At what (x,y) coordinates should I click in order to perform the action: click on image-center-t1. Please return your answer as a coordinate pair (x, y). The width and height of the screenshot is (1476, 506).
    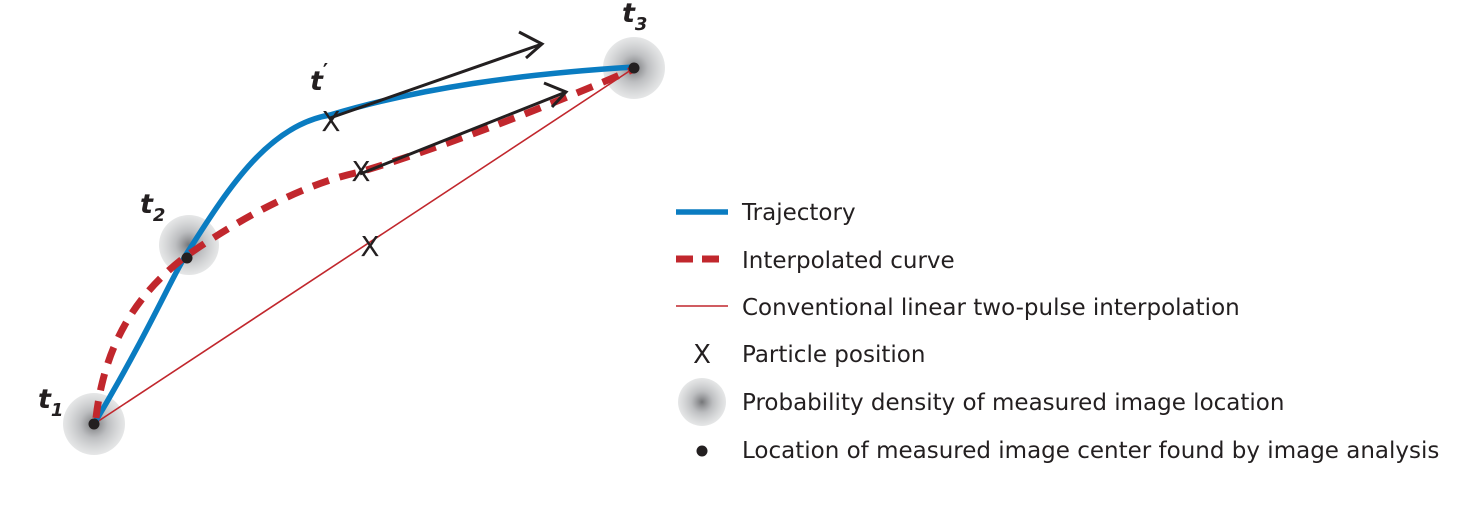
    Looking at the image, I should click on (94, 424).